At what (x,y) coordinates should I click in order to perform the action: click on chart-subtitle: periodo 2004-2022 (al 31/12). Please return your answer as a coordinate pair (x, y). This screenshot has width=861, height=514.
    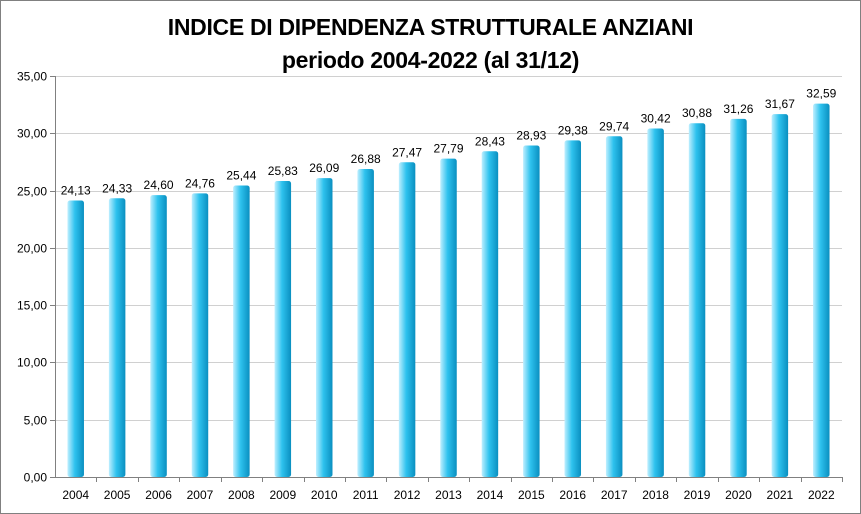
    Looking at the image, I should click on (430, 60).